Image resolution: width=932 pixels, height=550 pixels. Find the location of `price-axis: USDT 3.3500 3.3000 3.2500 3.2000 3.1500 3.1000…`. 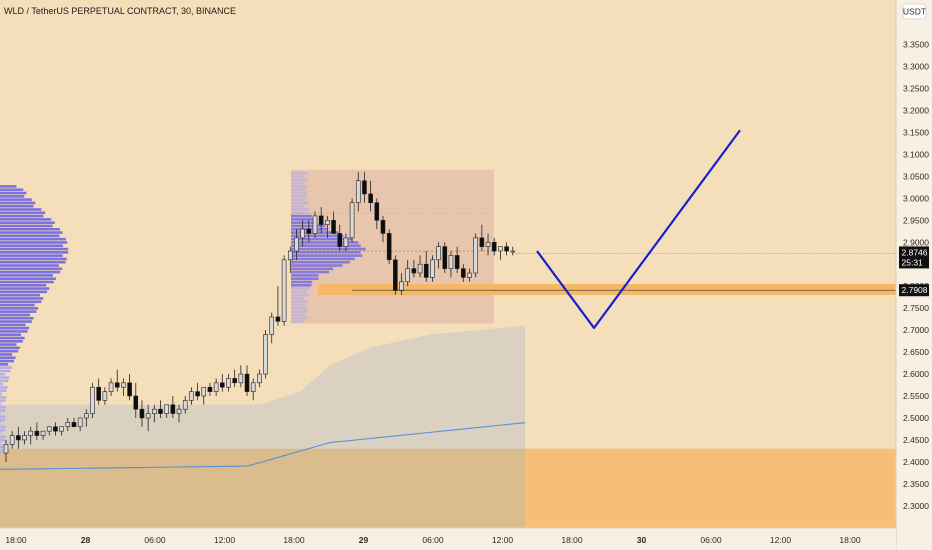

price-axis: USDT 3.3500 3.3000 3.2500 3.2000 3.1500 3.1000… is located at coordinates (913, 275).